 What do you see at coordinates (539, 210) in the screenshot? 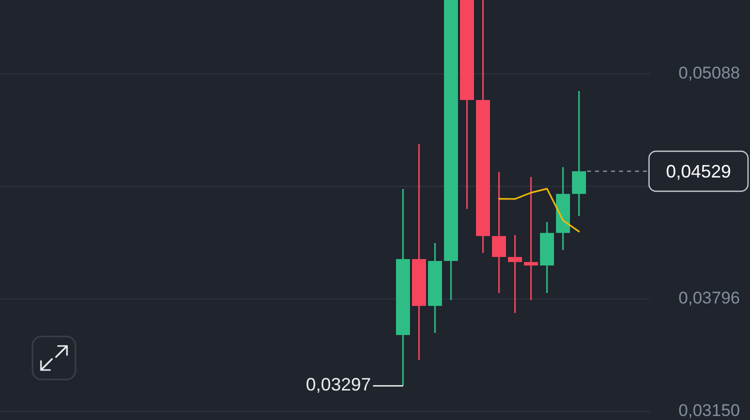
I see `line-series` at bounding box center [539, 210].